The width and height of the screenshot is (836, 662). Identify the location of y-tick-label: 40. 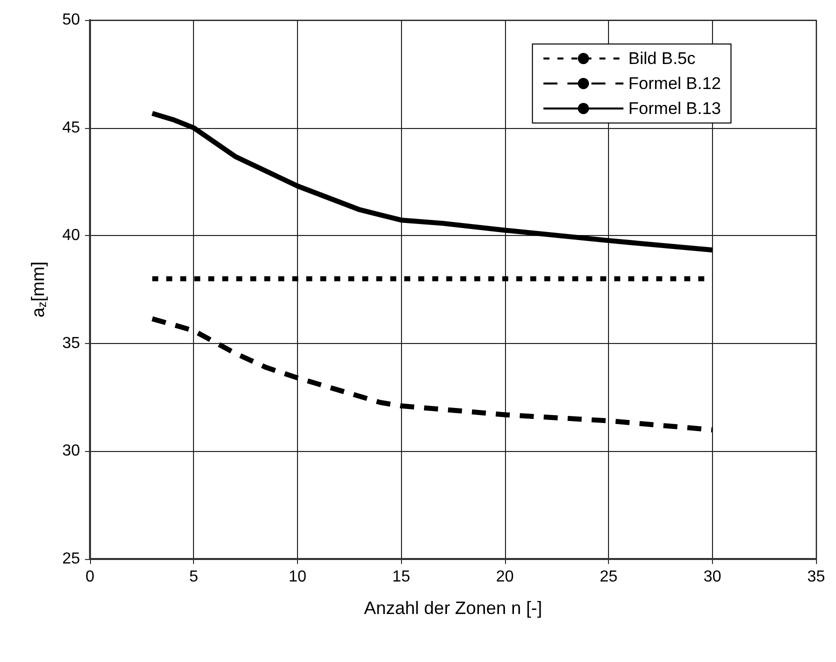
(71, 235).